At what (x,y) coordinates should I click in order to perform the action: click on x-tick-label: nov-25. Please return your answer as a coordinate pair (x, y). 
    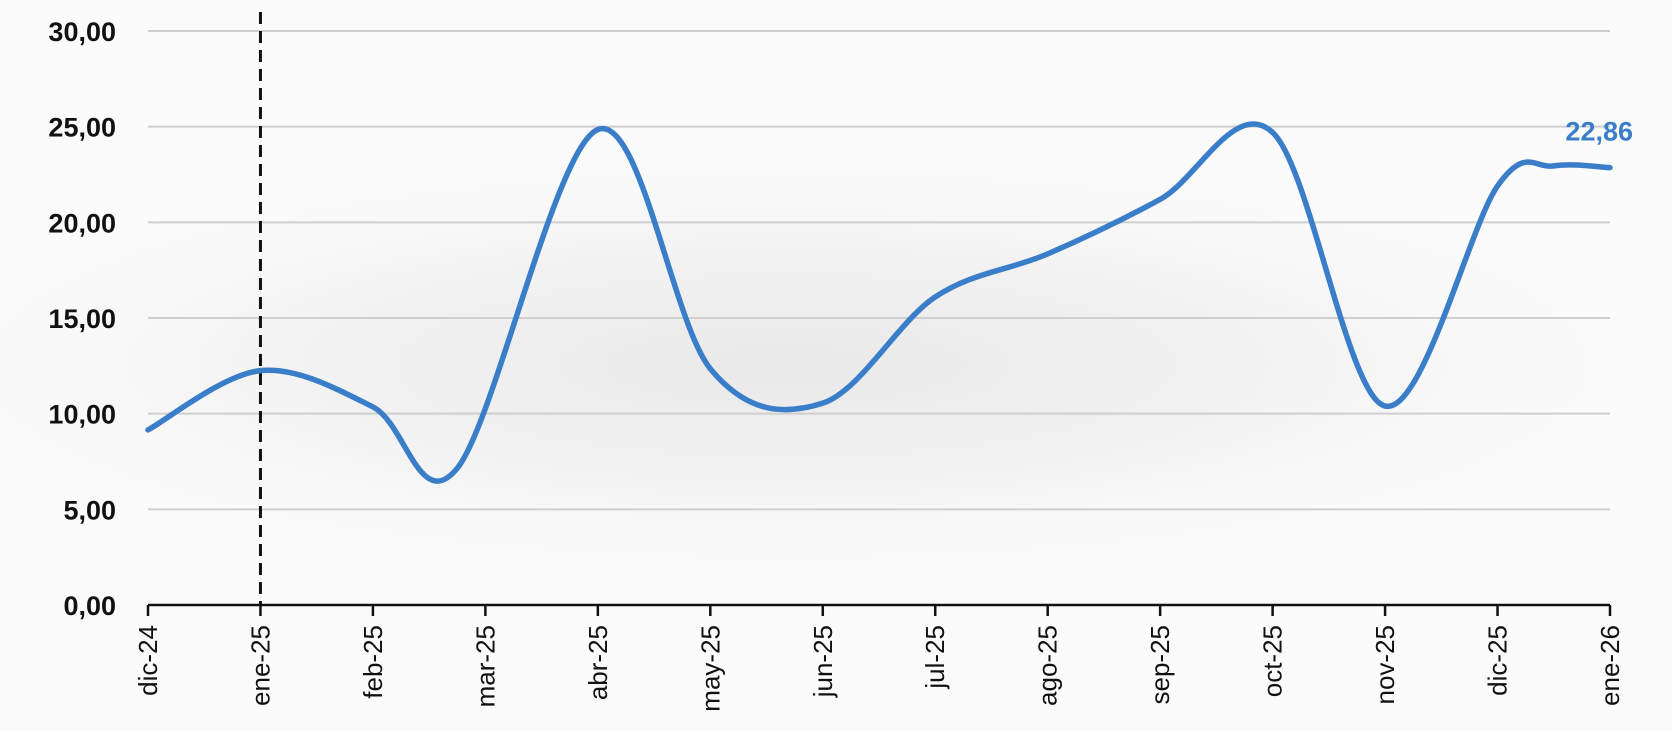
    Looking at the image, I should click on (1385, 665).